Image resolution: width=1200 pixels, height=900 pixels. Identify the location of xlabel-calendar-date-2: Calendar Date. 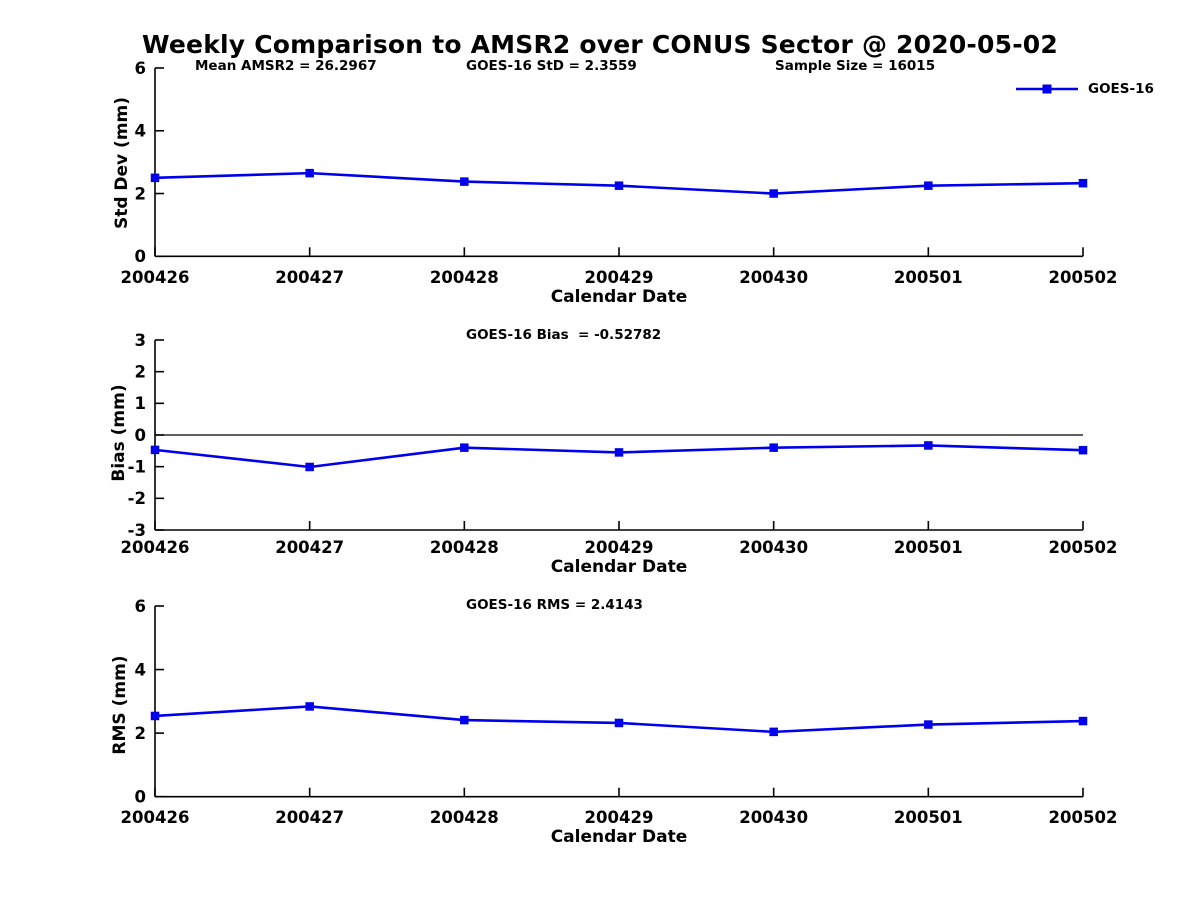
(619, 567).